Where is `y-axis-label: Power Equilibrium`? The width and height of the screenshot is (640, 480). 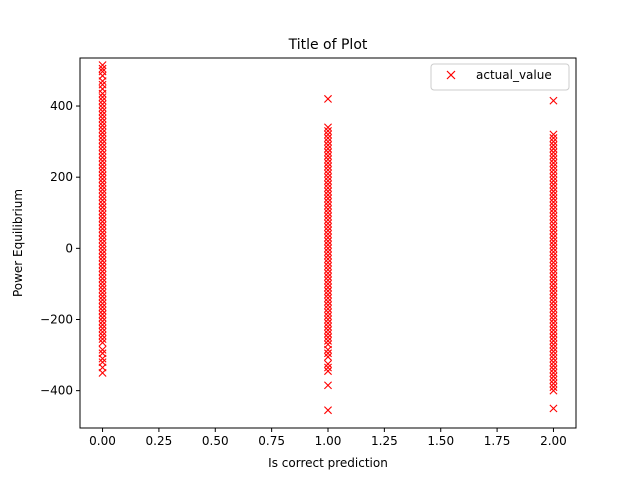
y-axis-label: Power Equilibrium is located at coordinates (18, 243).